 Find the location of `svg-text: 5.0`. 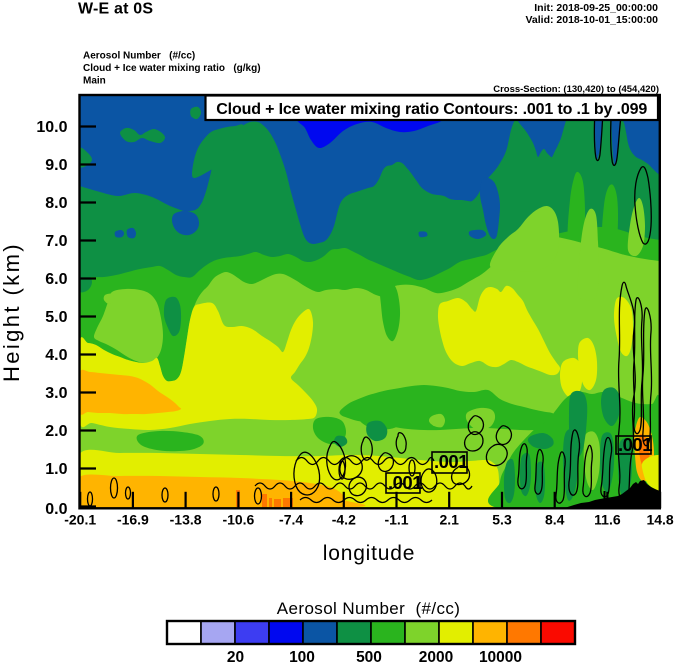

svg-text: 5.0 is located at coordinates (56, 317).